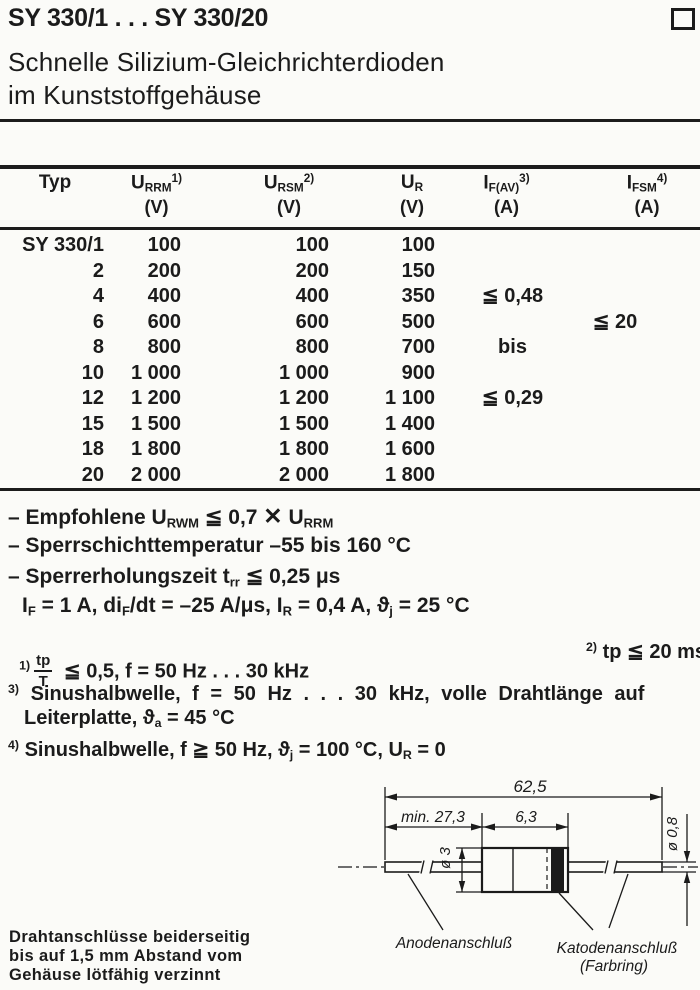 Image resolution: width=700 pixels, height=990 pixels. Describe the element at coordinates (617, 948) in the screenshot. I see `cathode-label: Katodenanschluß` at that location.